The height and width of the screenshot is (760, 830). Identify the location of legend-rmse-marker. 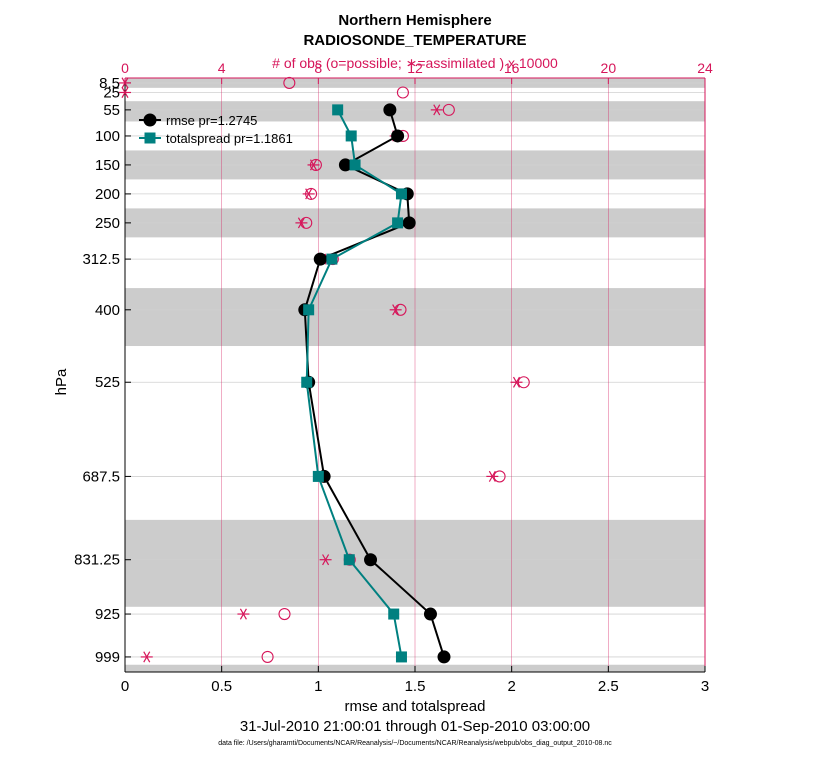
(150, 120).